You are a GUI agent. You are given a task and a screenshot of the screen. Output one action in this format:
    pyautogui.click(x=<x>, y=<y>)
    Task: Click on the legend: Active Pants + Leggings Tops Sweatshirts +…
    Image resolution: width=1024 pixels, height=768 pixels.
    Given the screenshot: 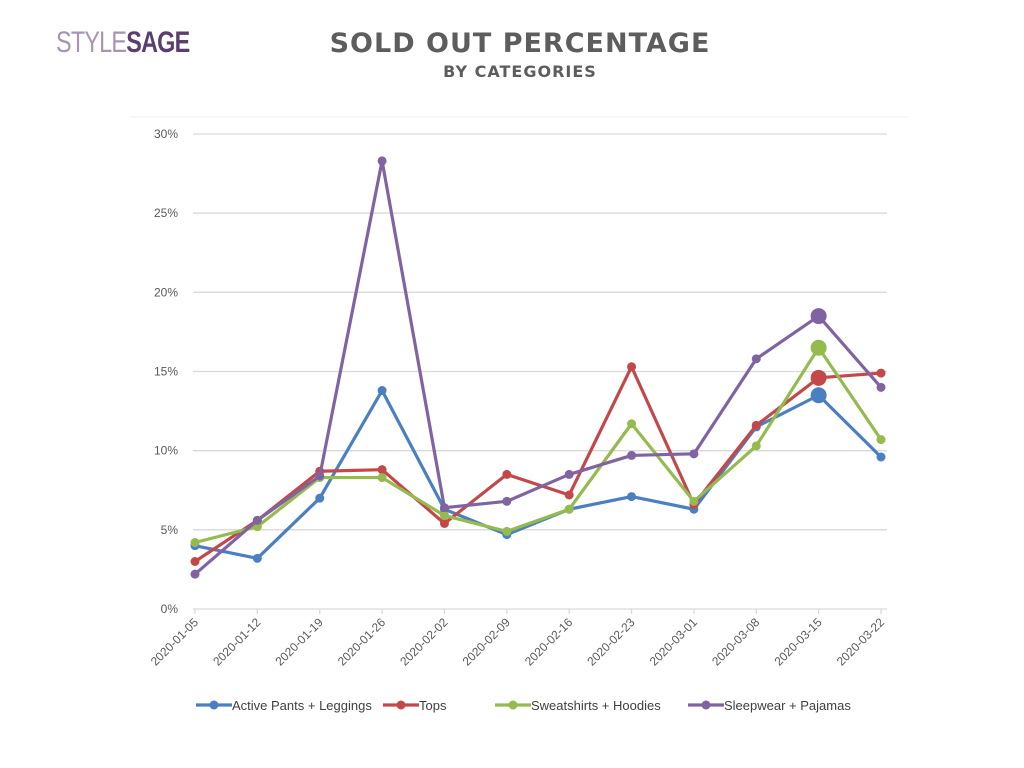 What is the action you would take?
    pyautogui.click(x=523, y=705)
    